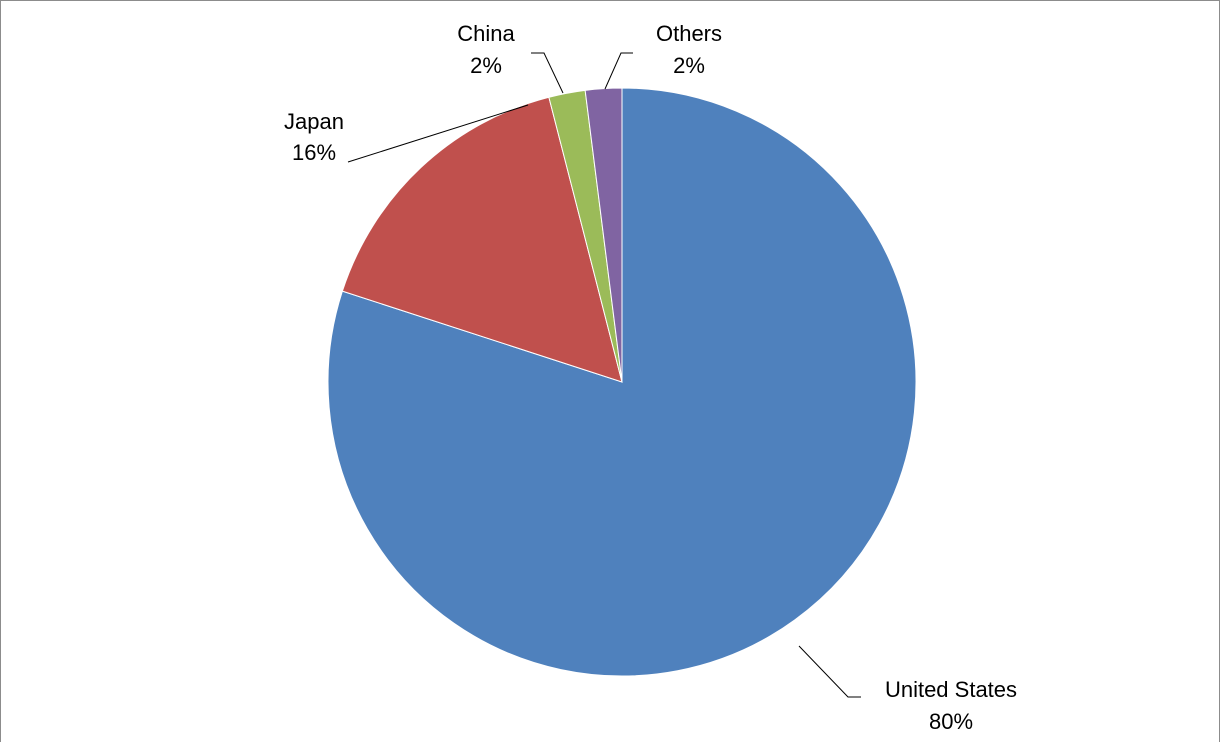  I want to click on data-label-value-japan: 16%, so click(314, 152).